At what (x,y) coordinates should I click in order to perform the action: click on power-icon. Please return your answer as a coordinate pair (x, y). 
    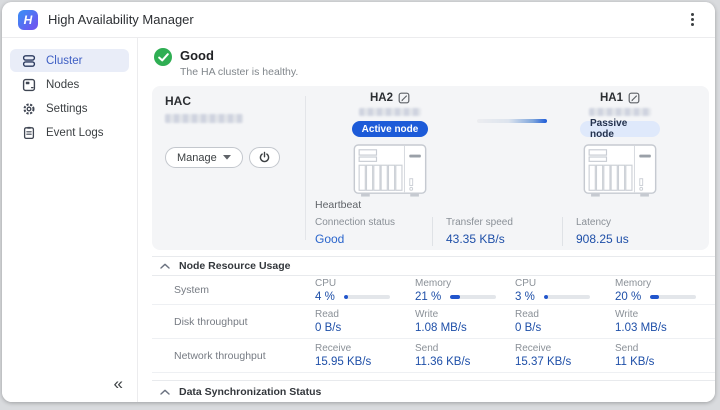
    Looking at the image, I should click on (264, 157).